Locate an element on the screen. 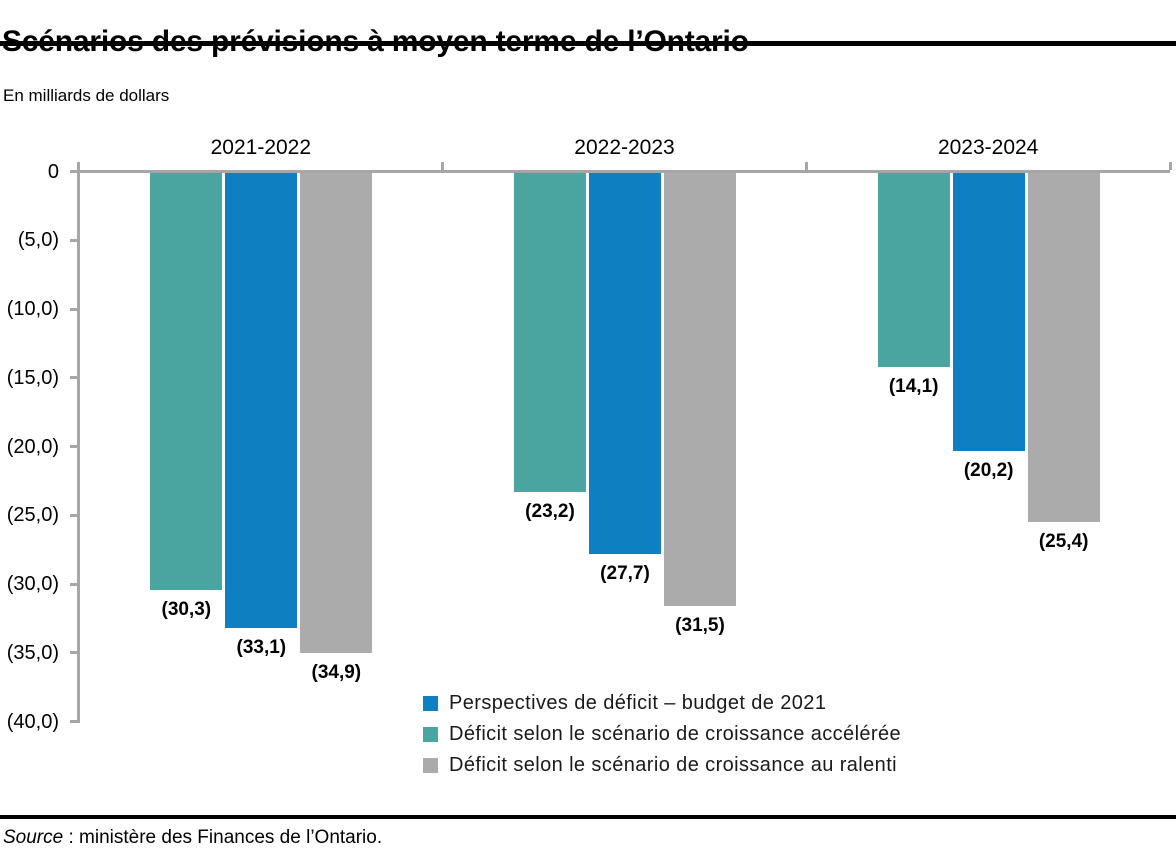 Image resolution: width=1176 pixels, height=856 pixels. y-axis-tick-label: 0 is located at coordinates (53, 171).